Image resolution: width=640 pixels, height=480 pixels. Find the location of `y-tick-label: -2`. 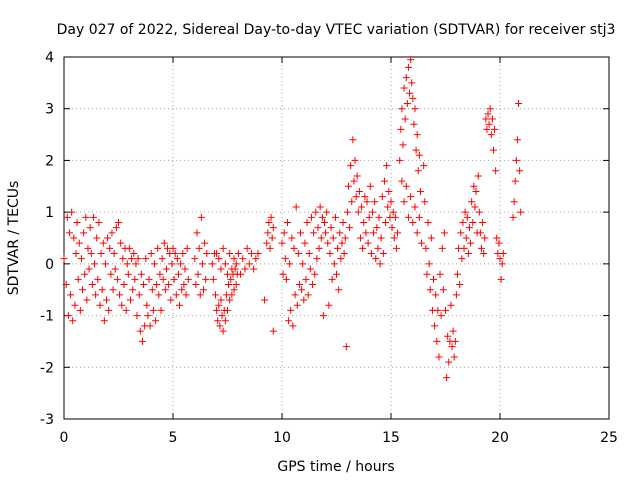

y-tick-label: -2 is located at coordinates (47, 368).